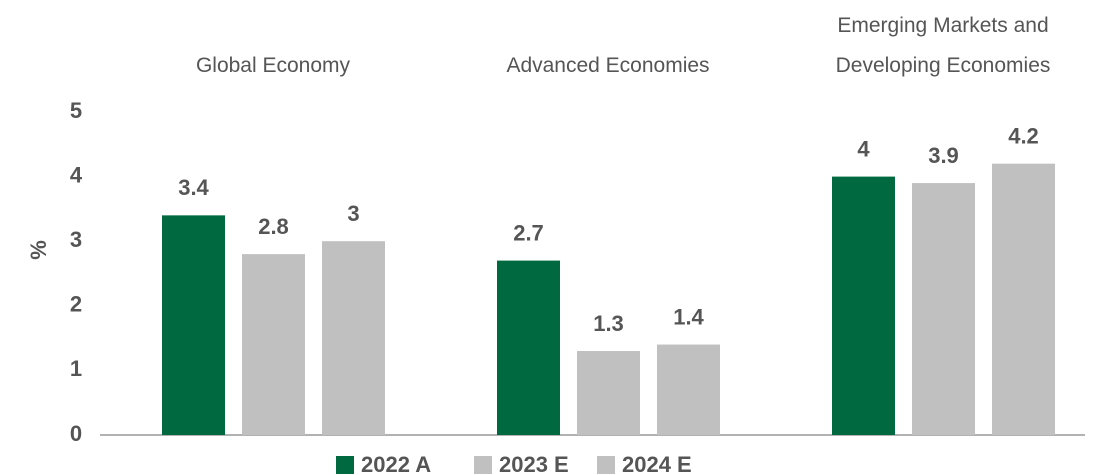 The image size is (1103, 475). What do you see at coordinates (1023, 135) in the screenshot?
I see `value-label: 4.2` at bounding box center [1023, 135].